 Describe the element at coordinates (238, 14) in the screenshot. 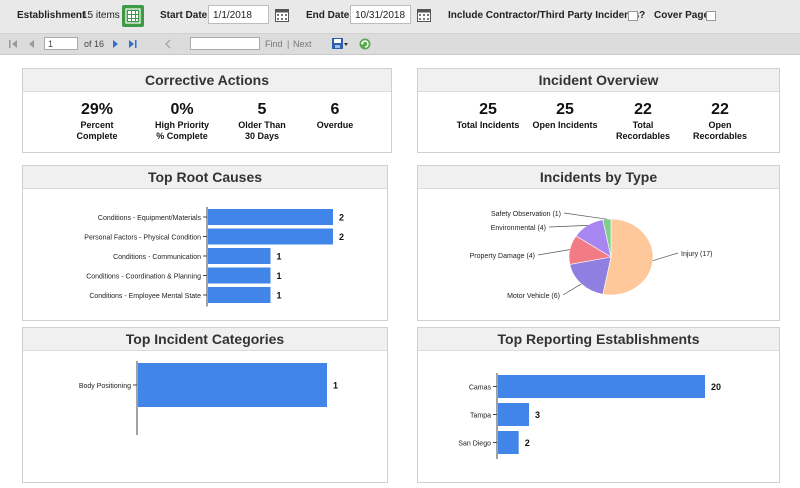

I see `start-date-input: 1/1/2018` at that location.